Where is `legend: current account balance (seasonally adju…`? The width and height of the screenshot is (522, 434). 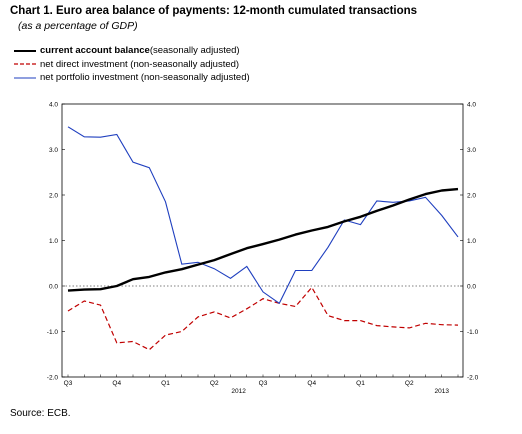
legend: current account balance (seasonally adju… is located at coordinates (132, 64).